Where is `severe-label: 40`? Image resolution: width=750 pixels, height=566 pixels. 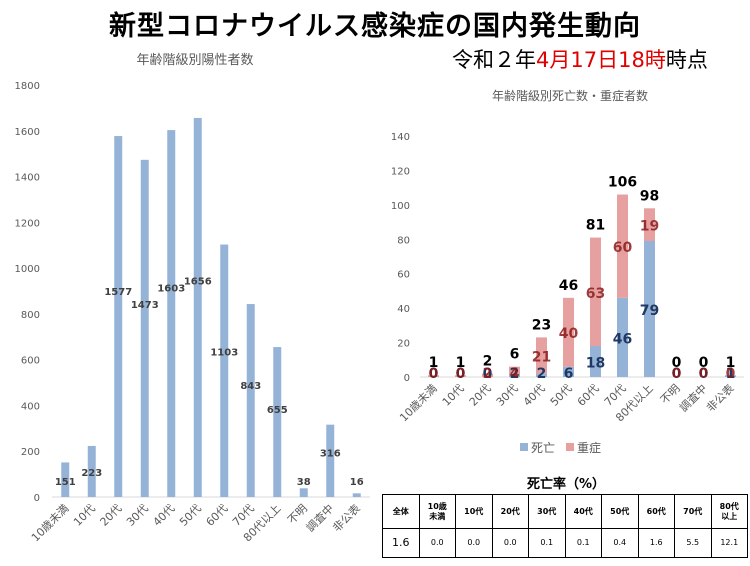 severe-label: 40 is located at coordinates (569, 334).